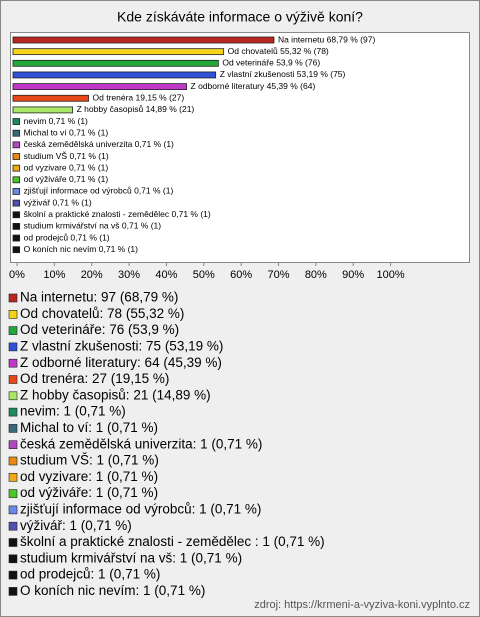 This screenshot has width=480, height=617. Describe the element at coordinates (278, 51) in the screenshot. I see `bar-label: Od chovatelů 55,32 % (78)` at that location.